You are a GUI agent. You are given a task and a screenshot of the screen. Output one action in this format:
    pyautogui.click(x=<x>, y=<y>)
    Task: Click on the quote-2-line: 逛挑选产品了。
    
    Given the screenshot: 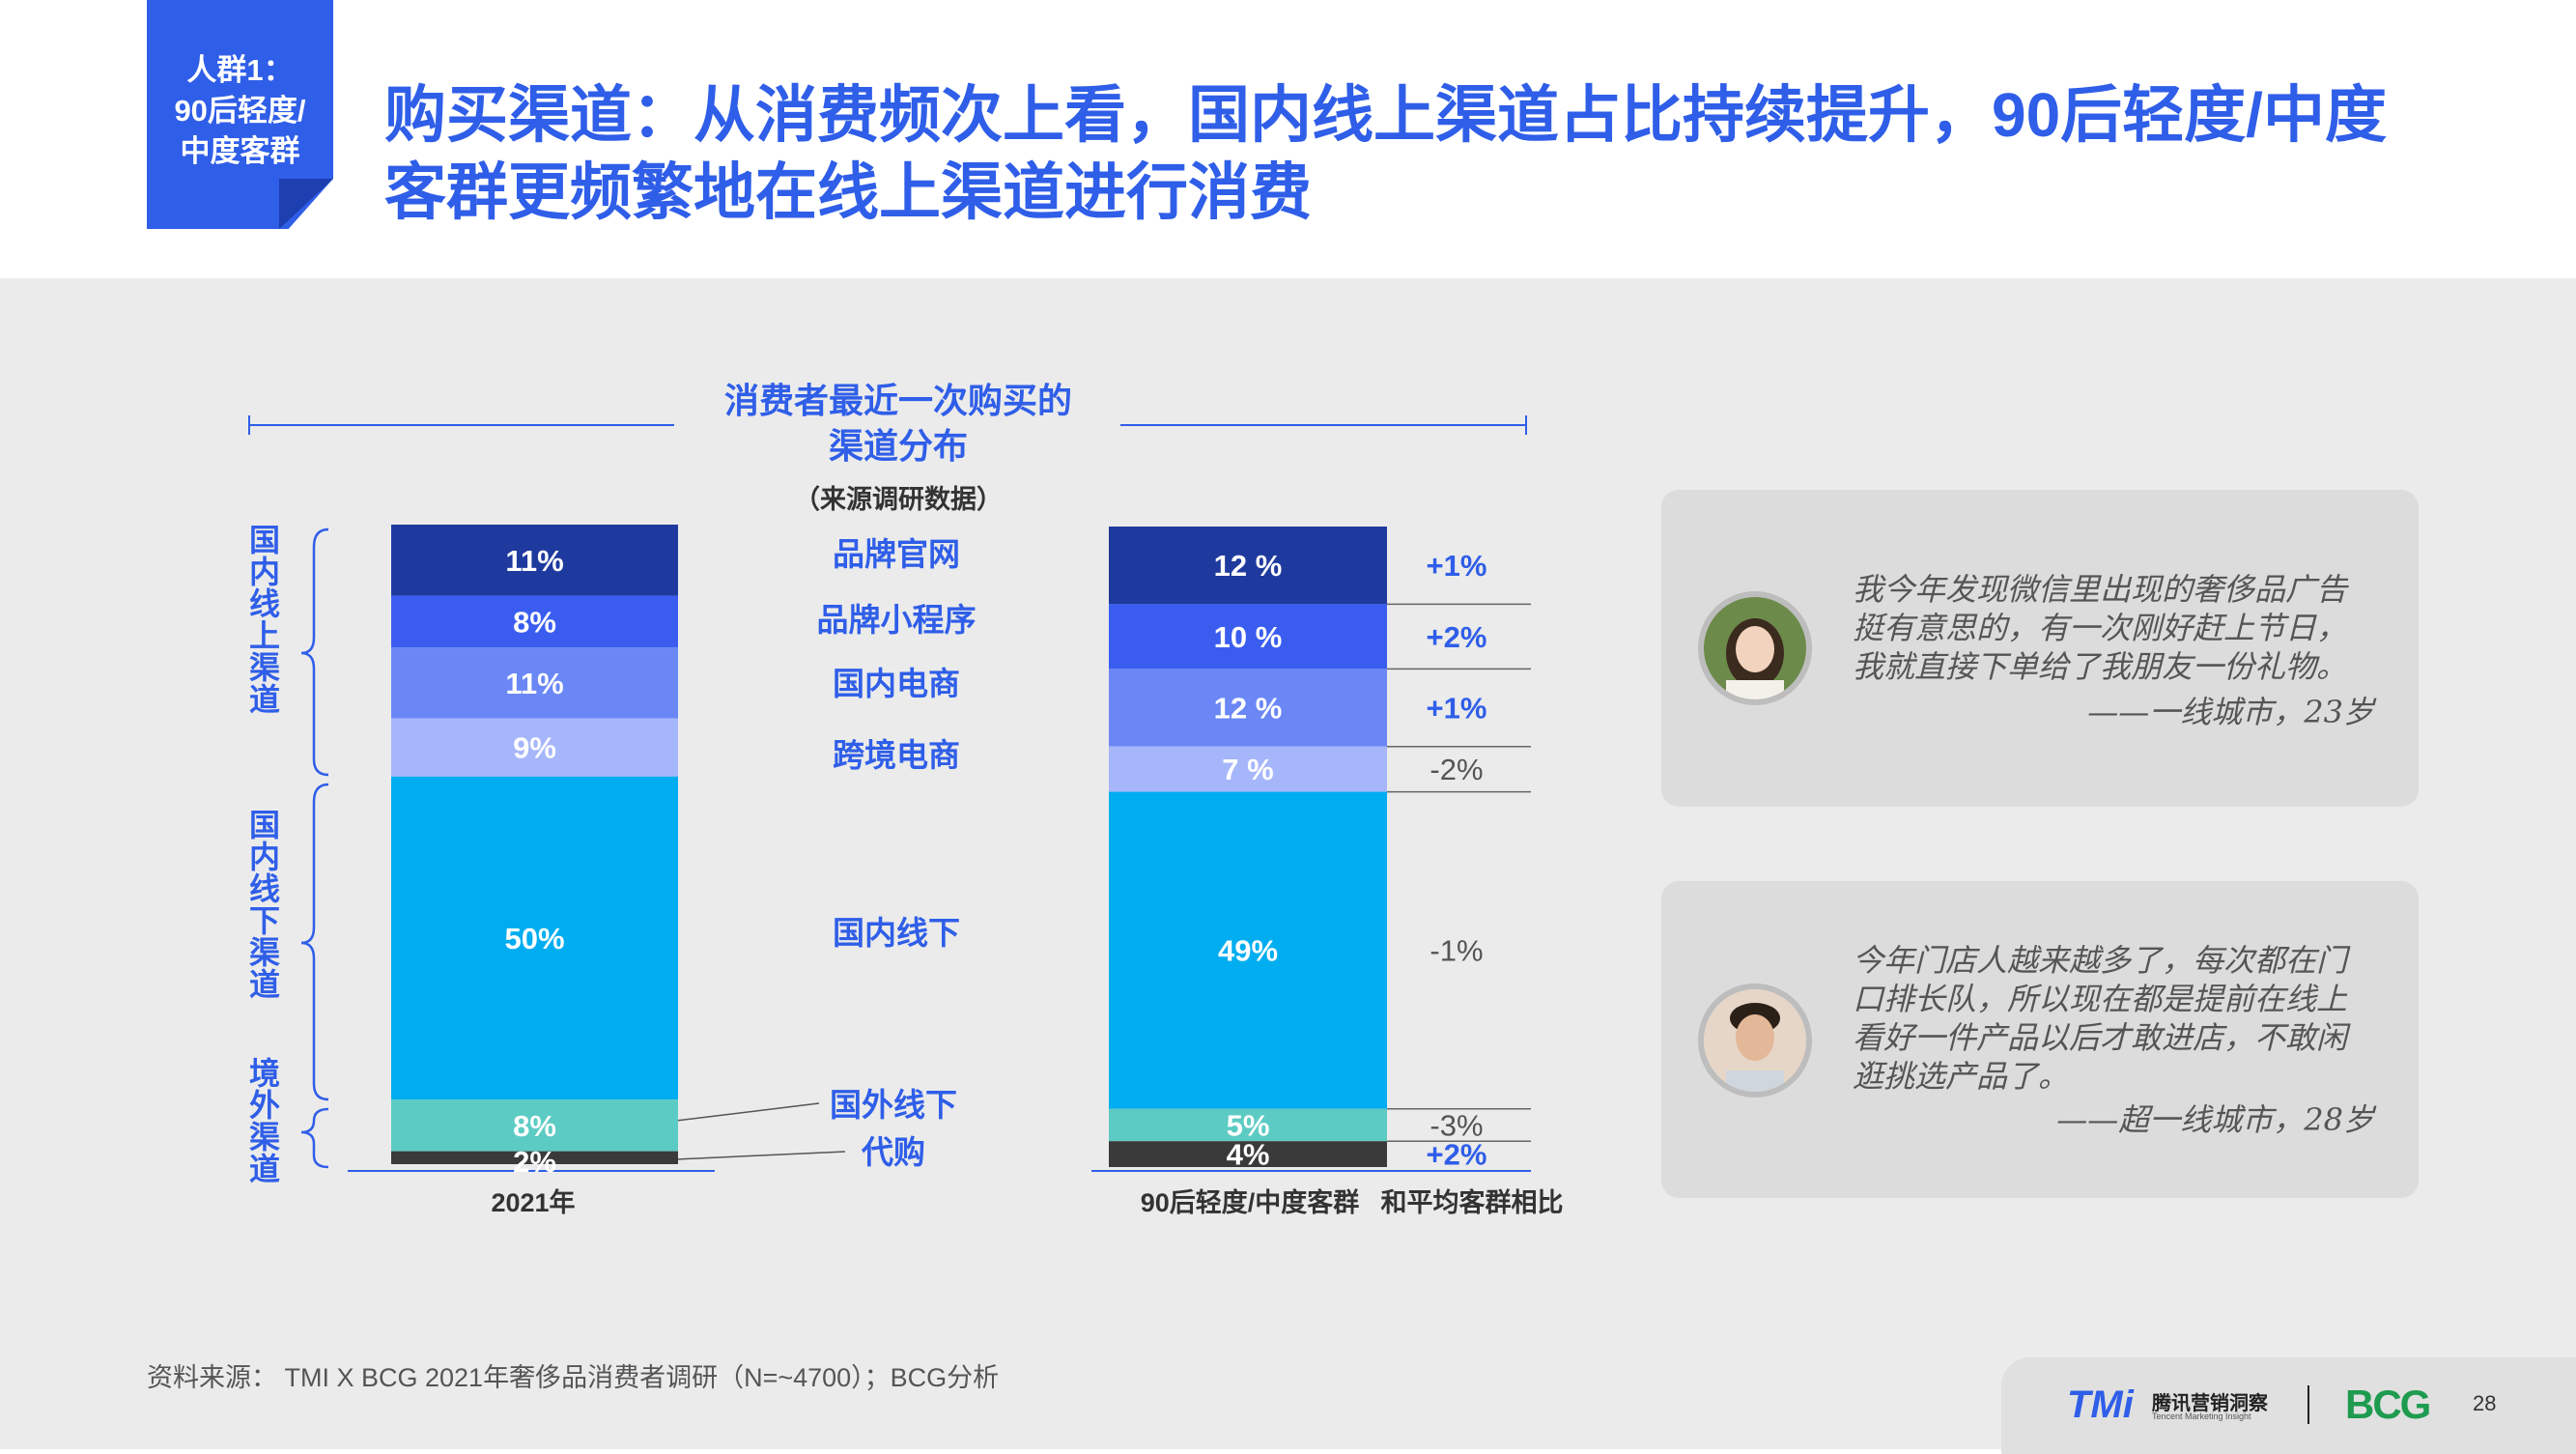 What is the action you would take?
    pyautogui.click(x=1961, y=1077)
    